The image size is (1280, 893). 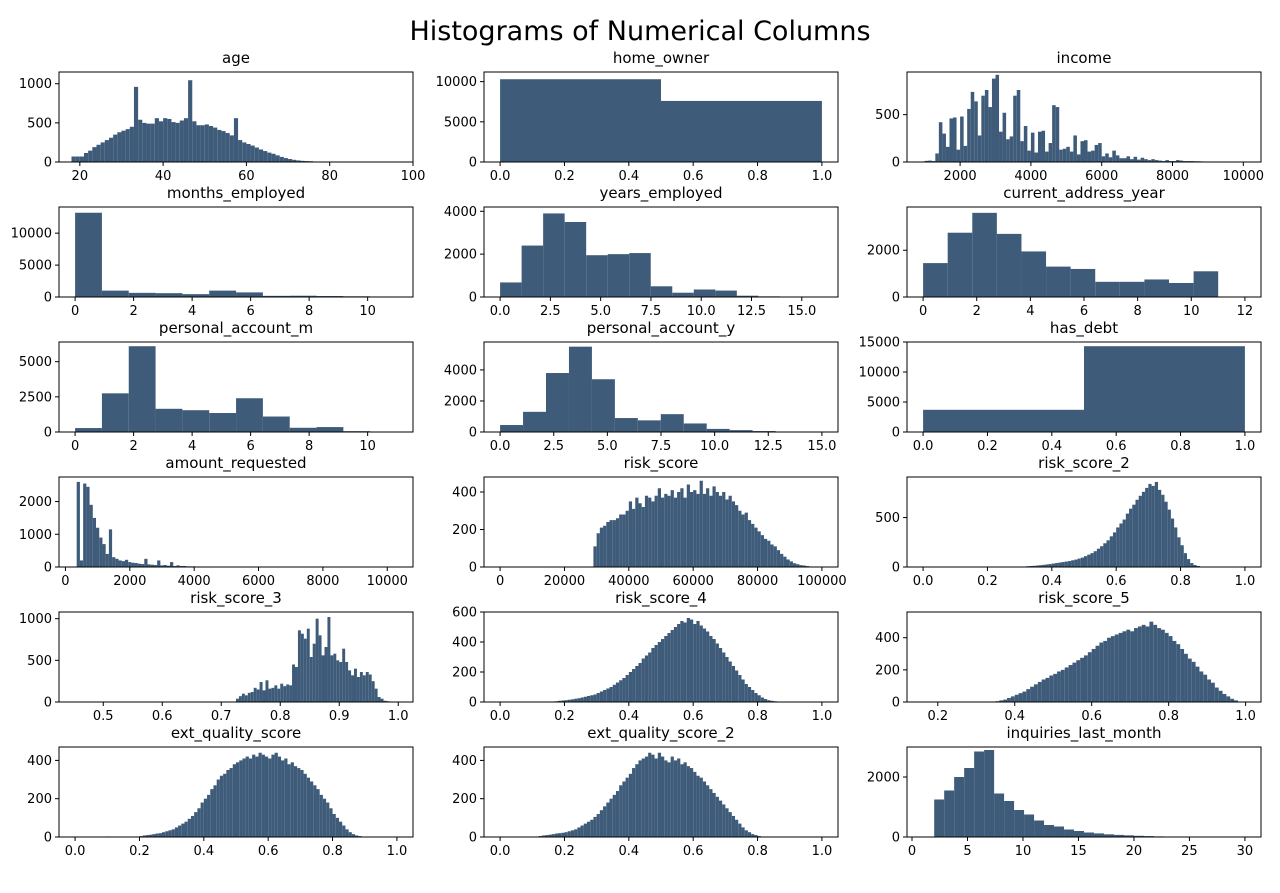 I want to click on y-tick-label: 200, so click(x=464, y=673).